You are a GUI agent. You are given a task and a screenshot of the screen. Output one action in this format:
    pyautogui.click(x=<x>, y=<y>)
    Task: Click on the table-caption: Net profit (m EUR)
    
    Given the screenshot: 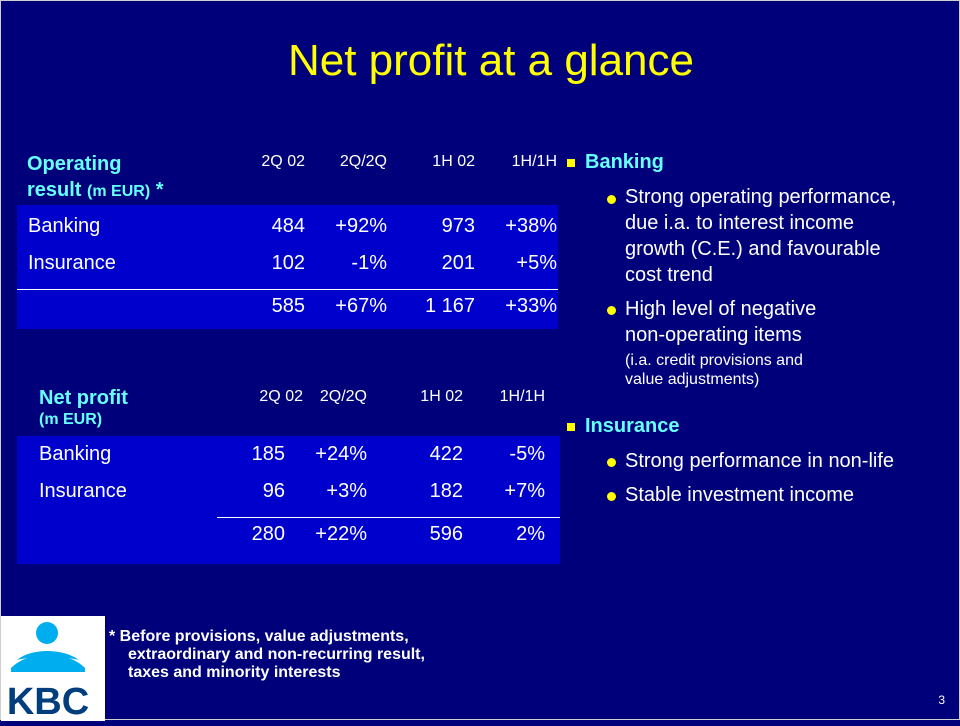 What is the action you would take?
    pyautogui.click(x=83, y=408)
    